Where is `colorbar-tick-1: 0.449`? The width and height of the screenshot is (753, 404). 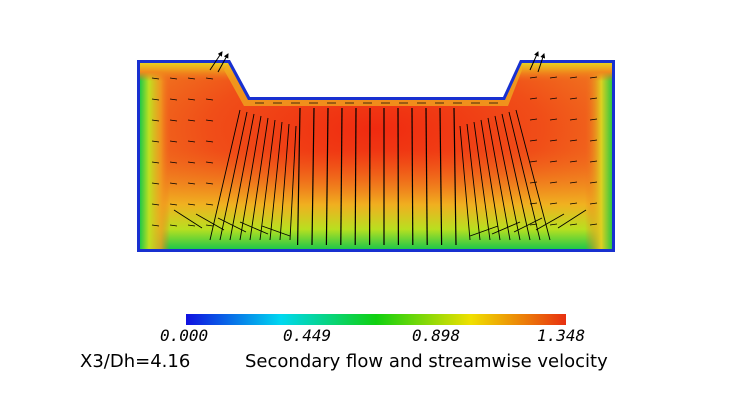 colorbar-tick-1: 0.449 is located at coordinates (307, 335).